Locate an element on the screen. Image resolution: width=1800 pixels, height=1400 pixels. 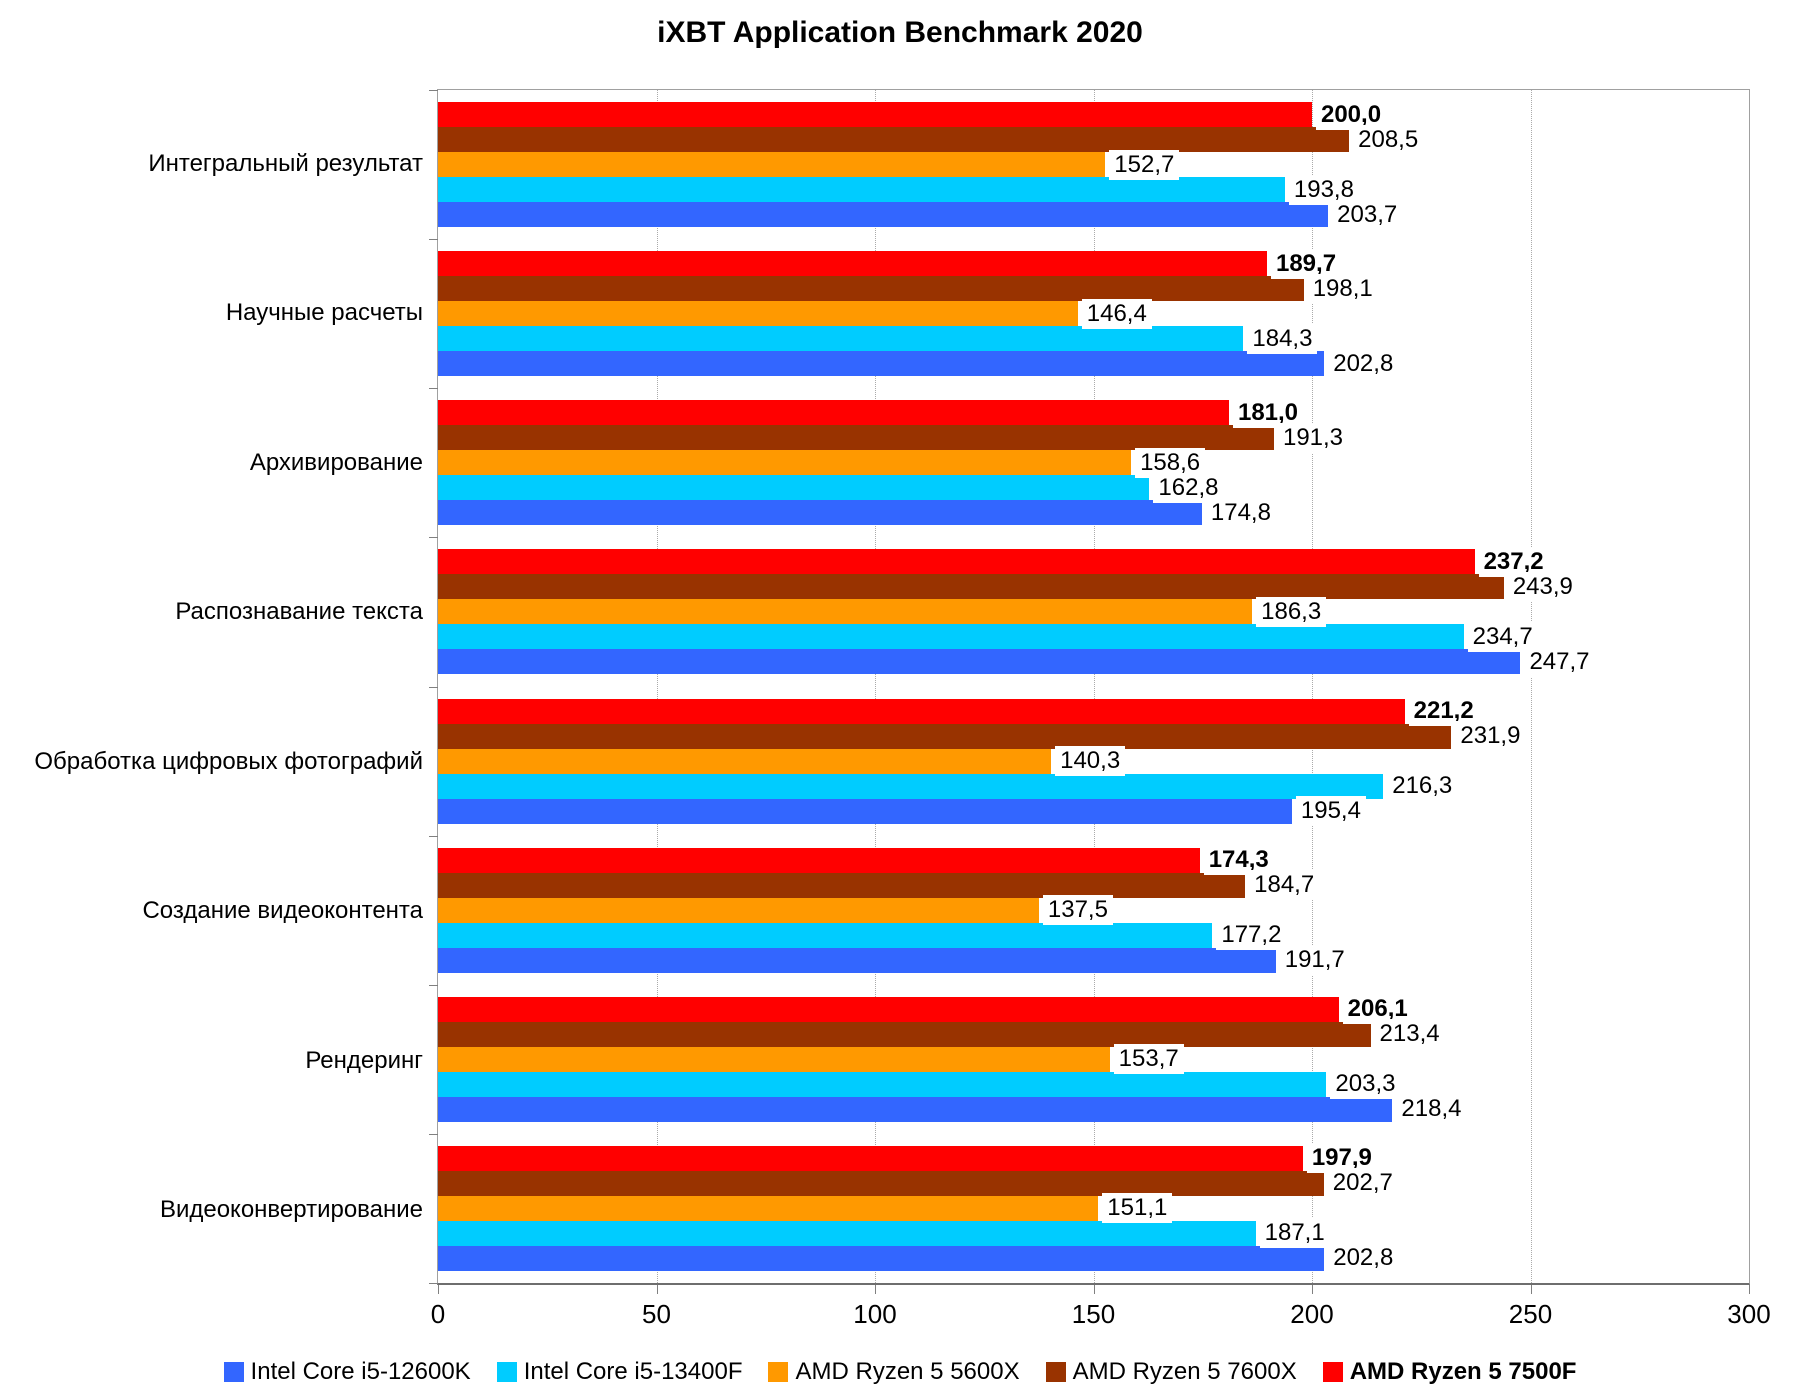
bar-value-label: 153,7 is located at coordinates (1148, 1059).